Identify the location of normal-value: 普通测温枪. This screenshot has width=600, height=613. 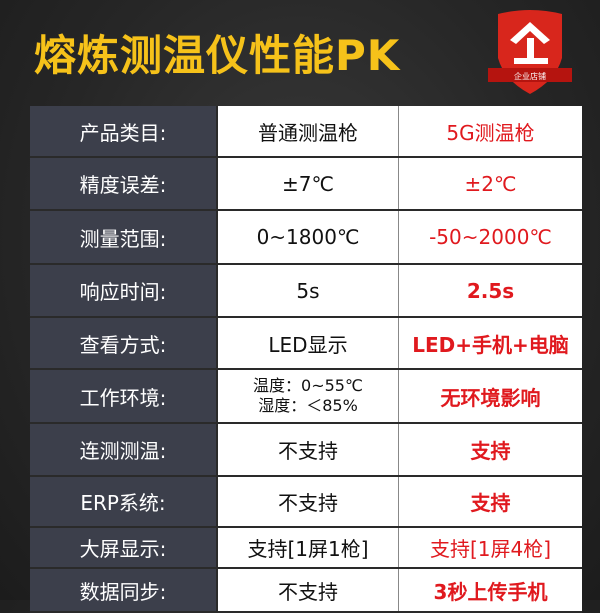
(308, 131).